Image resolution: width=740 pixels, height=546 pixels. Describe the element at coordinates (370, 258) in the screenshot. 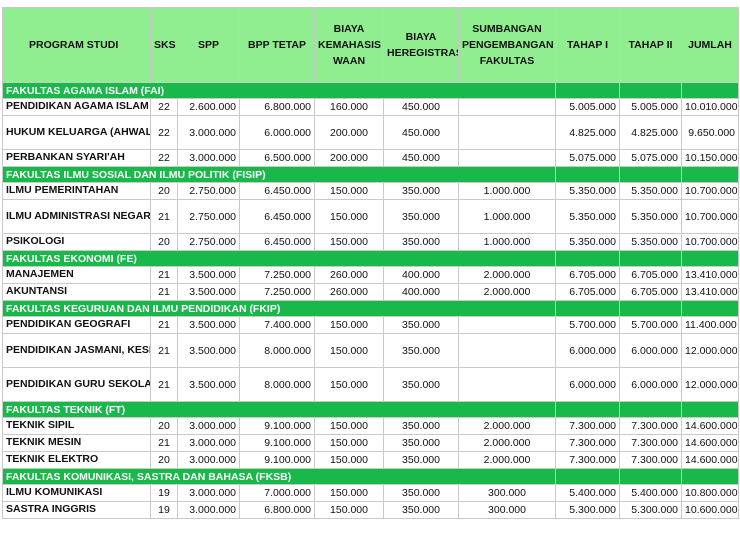

I see `faculty-header-row: FAKULTAS EKONOMI (FE)` at that location.